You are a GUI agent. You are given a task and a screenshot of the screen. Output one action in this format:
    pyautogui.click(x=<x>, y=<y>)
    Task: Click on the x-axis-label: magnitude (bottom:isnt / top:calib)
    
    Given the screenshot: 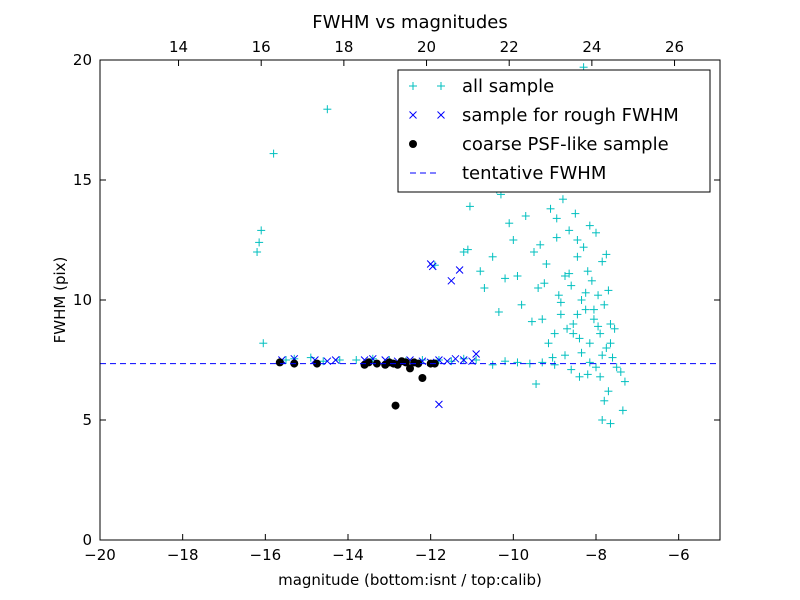 What is the action you would take?
    pyautogui.click(x=410, y=580)
    